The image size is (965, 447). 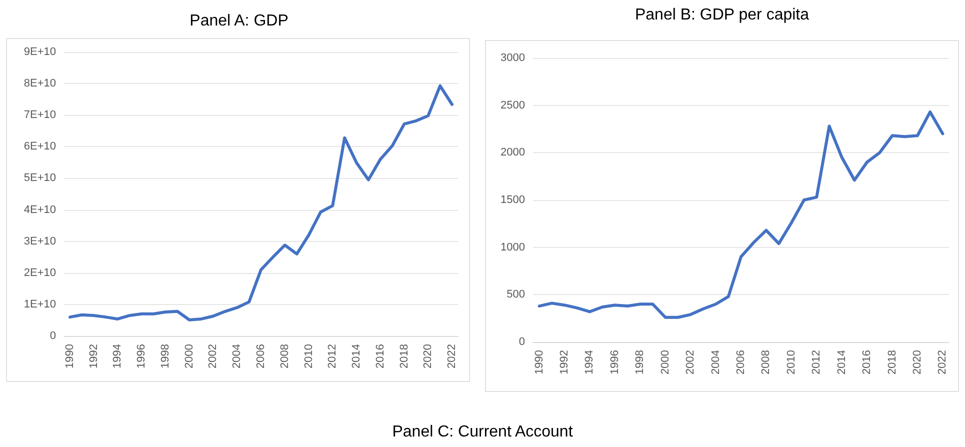 I want to click on y-tick-label: 1500, so click(x=512, y=200).